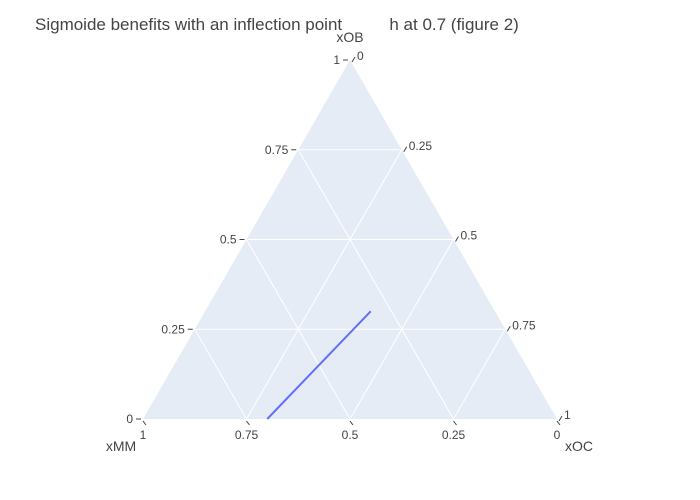 This screenshot has height=500, width=700. I want to click on axis-title-b: xMM, so click(121, 446).